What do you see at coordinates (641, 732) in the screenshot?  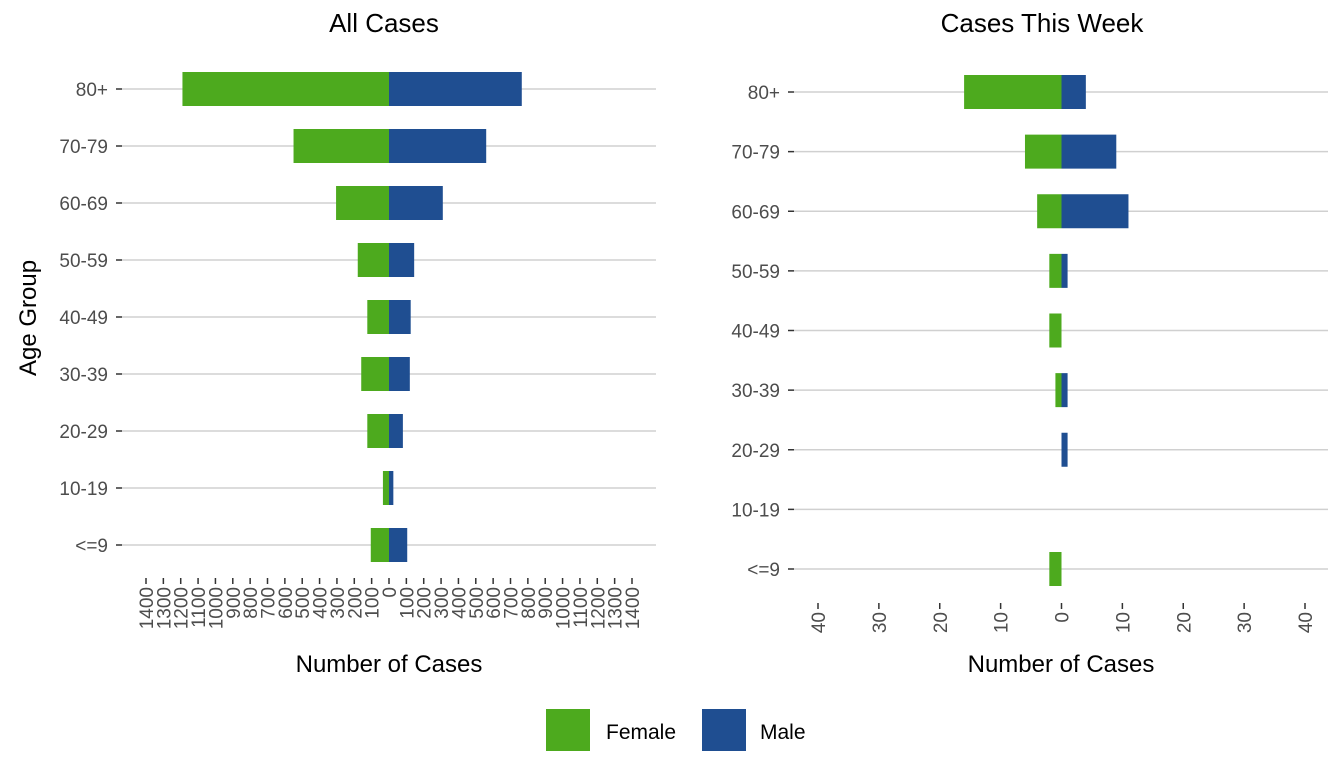 I see `legend-label-female: Female` at bounding box center [641, 732].